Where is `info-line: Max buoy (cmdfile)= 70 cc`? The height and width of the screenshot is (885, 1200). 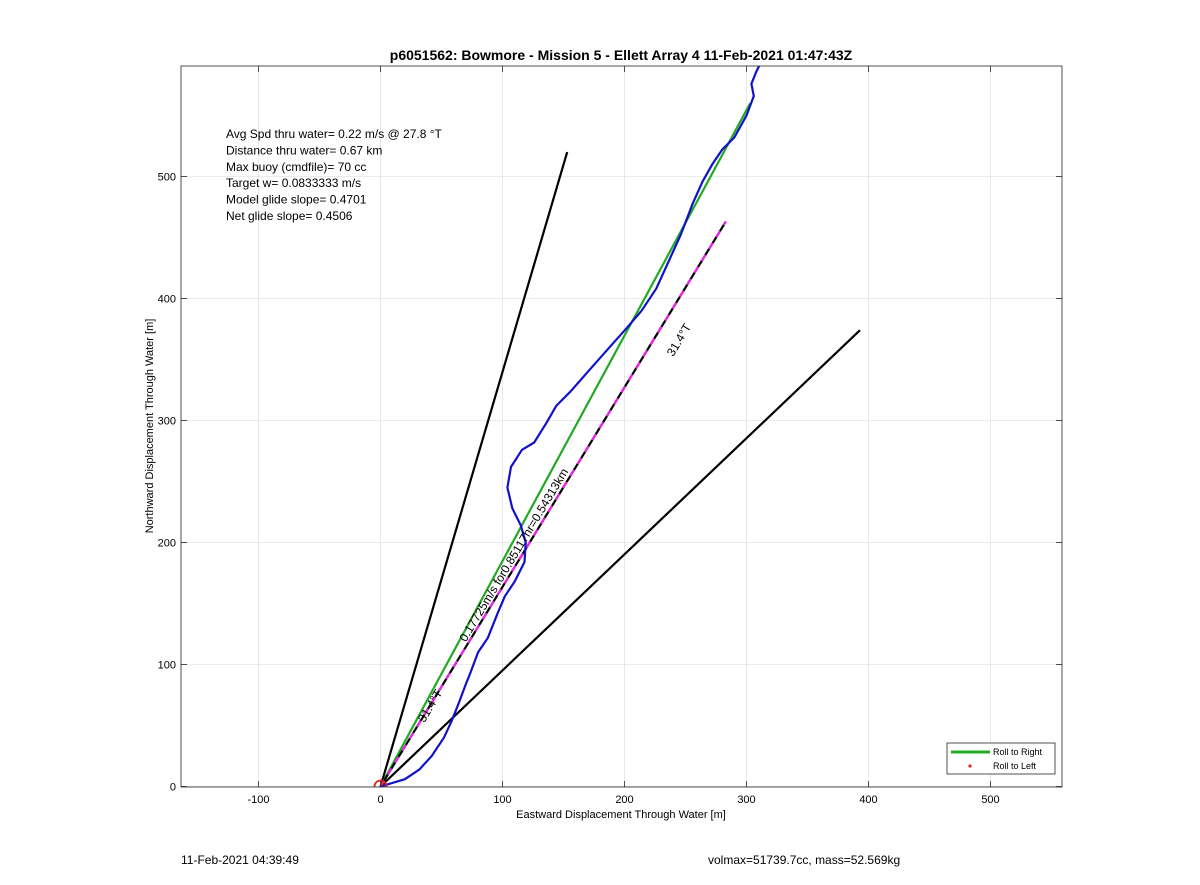 info-line: Max buoy (cmdfile)= 70 cc is located at coordinates (296, 167).